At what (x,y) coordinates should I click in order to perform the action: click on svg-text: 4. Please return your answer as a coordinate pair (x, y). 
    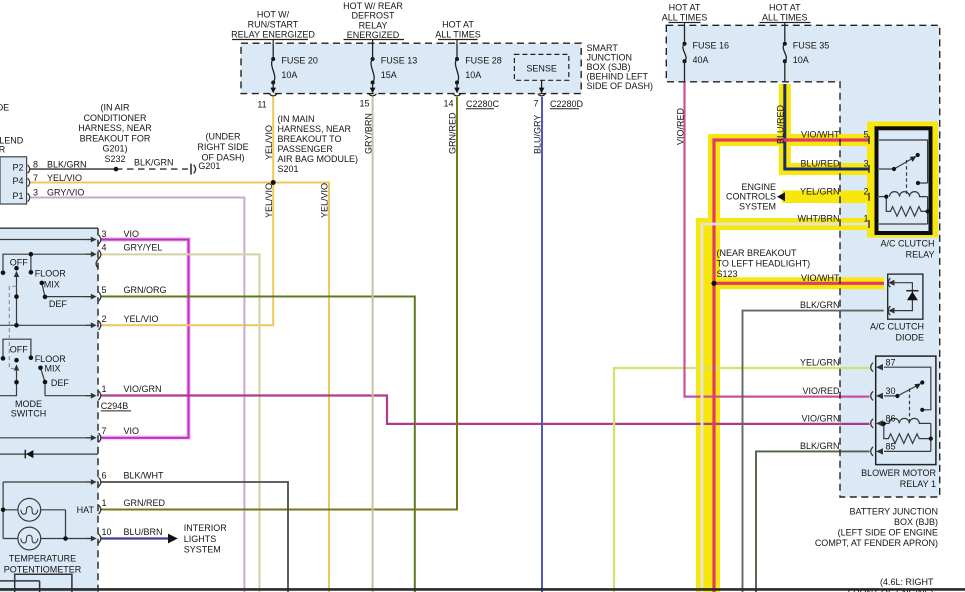
    Looking at the image, I should click on (104, 248).